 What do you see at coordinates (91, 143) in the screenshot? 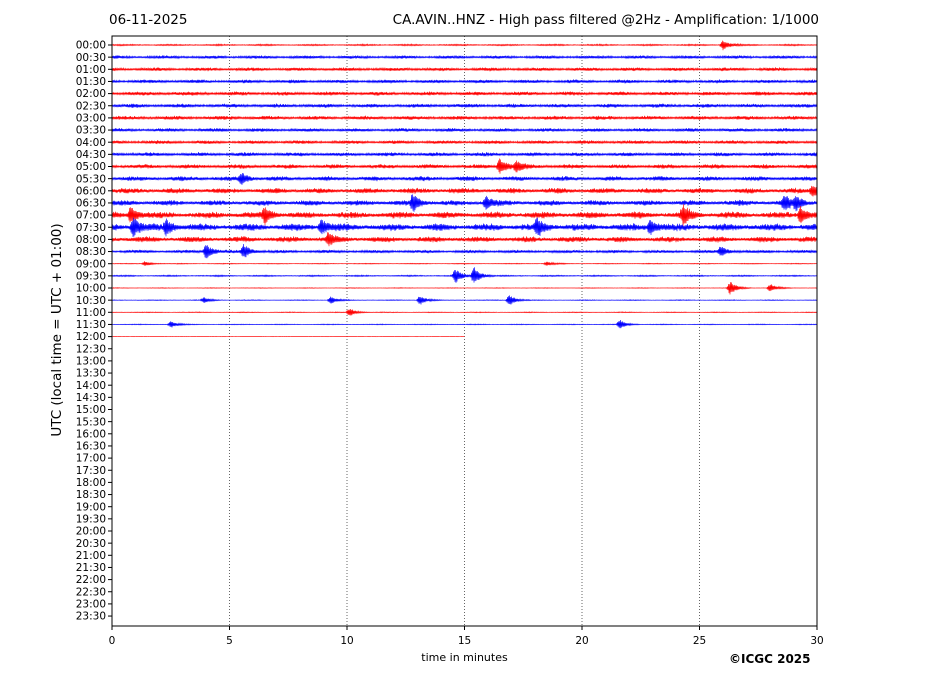
I see `y-tick-label: 04:00` at bounding box center [91, 143].